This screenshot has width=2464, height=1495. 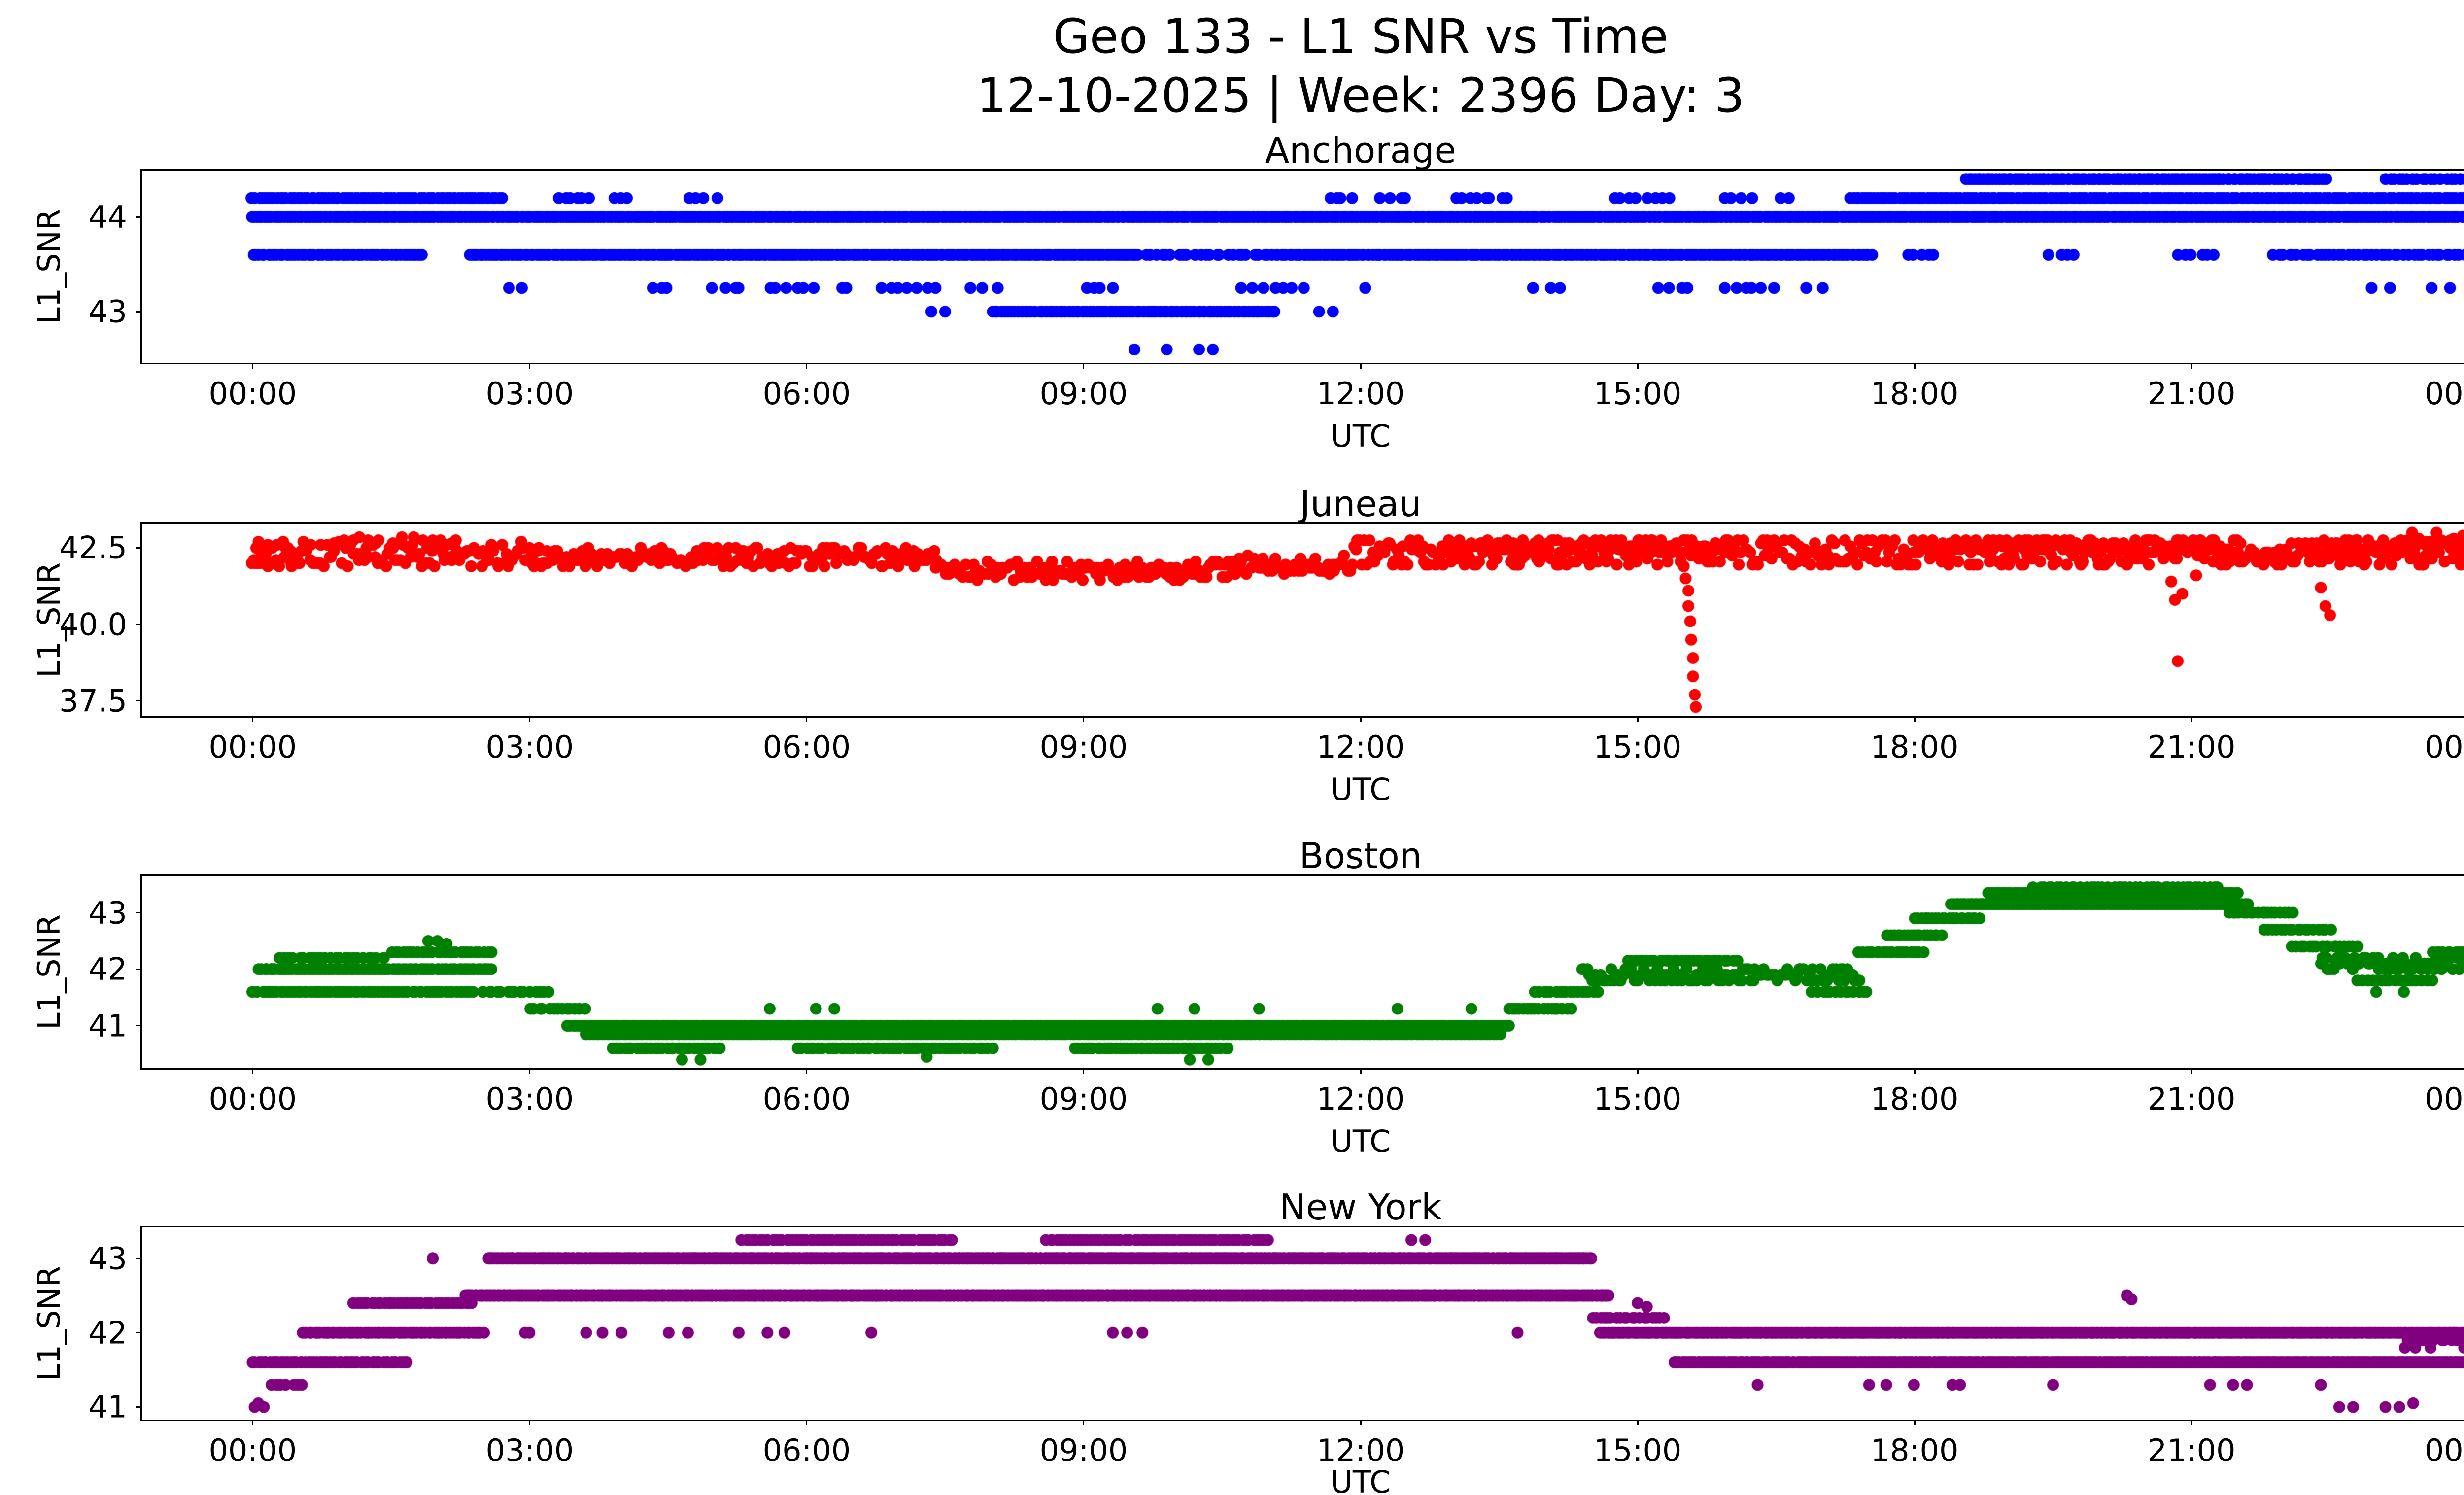 I want to click on y-tick-label: 37.5, so click(x=93, y=701).